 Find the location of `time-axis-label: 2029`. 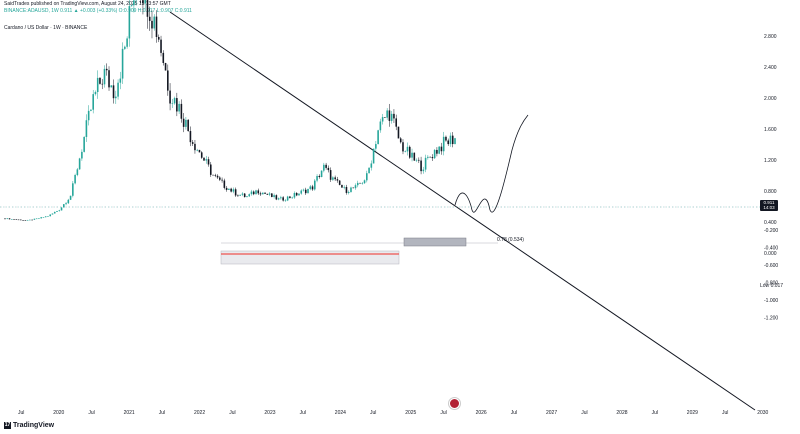

time-axis-label: 2029 is located at coordinates (692, 413).